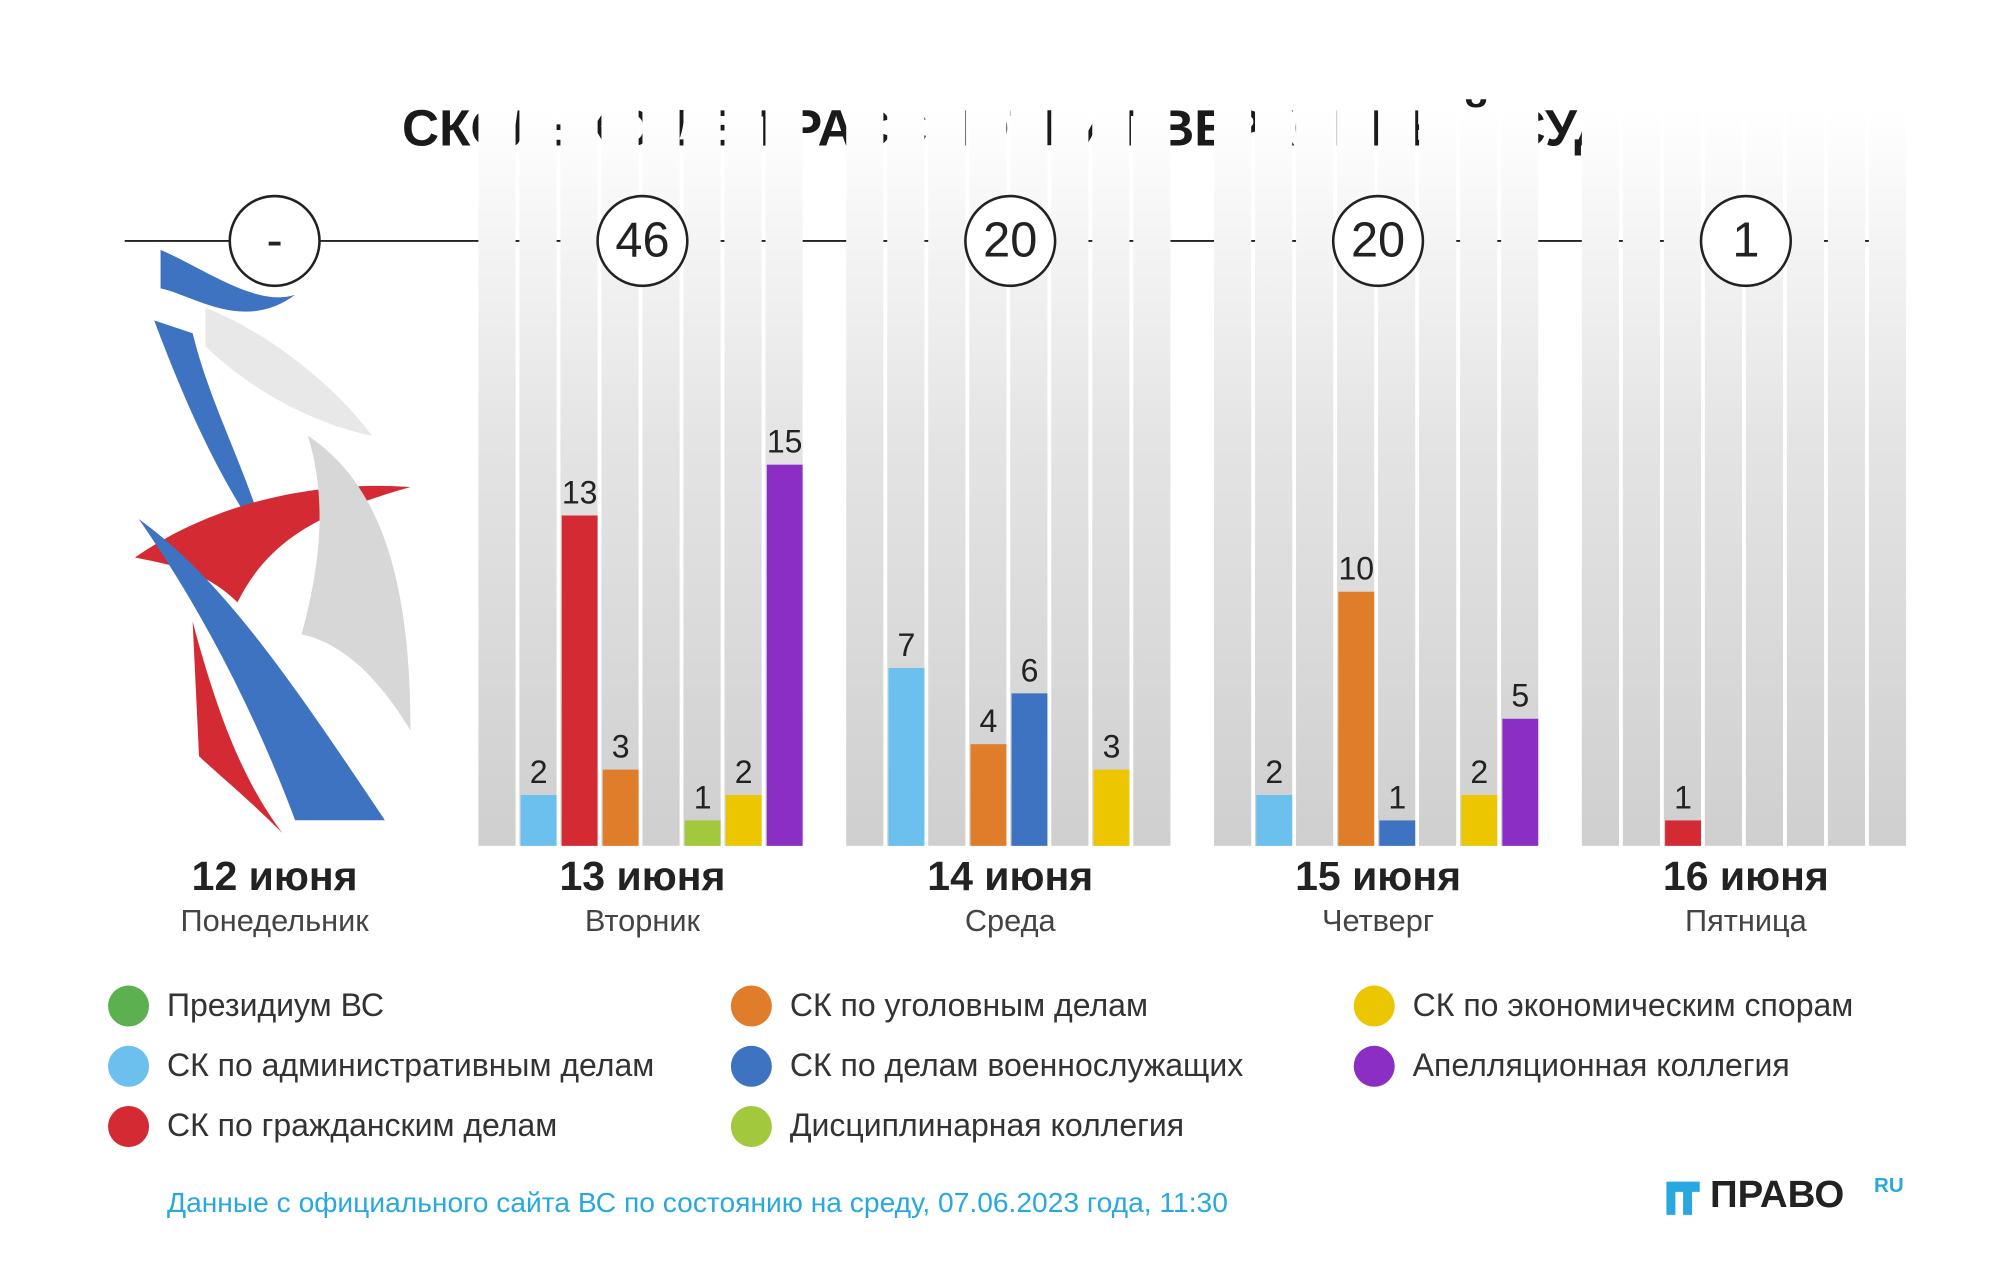  What do you see at coordinates (1520, 696) in the screenshot?
I see `value-label: 5` at bounding box center [1520, 696].